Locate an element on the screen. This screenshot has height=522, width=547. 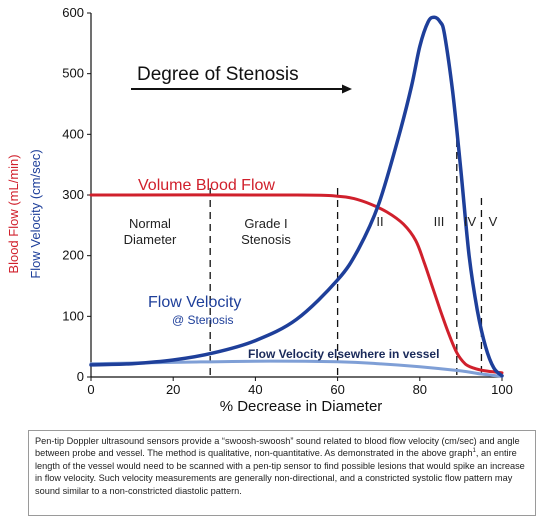
y-axis-label-blood-flow: Blood Flow (mL/min) is located at coordinates (13, 213).